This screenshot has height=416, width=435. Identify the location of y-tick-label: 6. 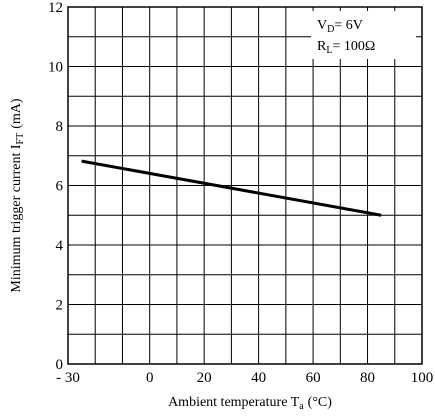
(60, 187).